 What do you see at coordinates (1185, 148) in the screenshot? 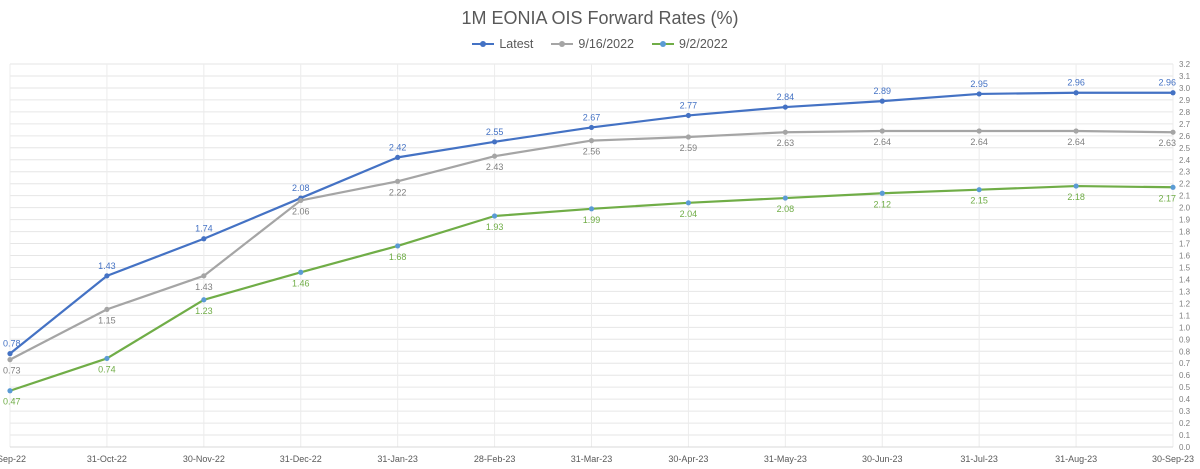
I see `y-tick-label: 2.5` at bounding box center [1185, 148].